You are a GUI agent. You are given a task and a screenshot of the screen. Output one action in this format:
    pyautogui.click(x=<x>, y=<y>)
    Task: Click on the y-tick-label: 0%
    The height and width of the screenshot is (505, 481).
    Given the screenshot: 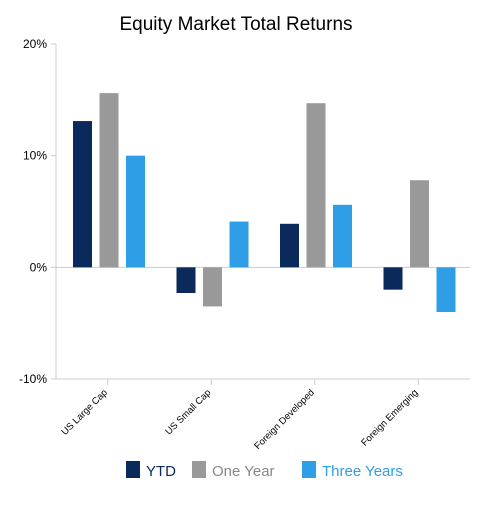 What is the action you would take?
    pyautogui.click(x=39, y=267)
    